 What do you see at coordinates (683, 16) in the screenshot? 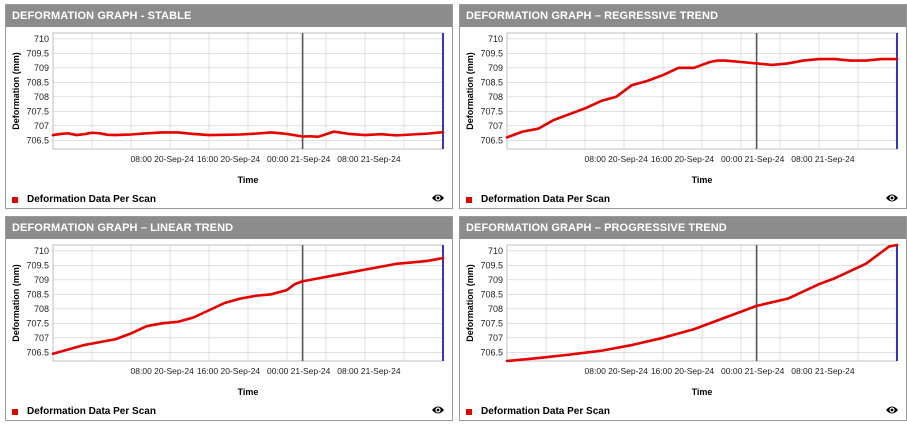
I see `chart-title: DEFORMATION GRAPH – REGRESSIVE TREND` at bounding box center [683, 16].